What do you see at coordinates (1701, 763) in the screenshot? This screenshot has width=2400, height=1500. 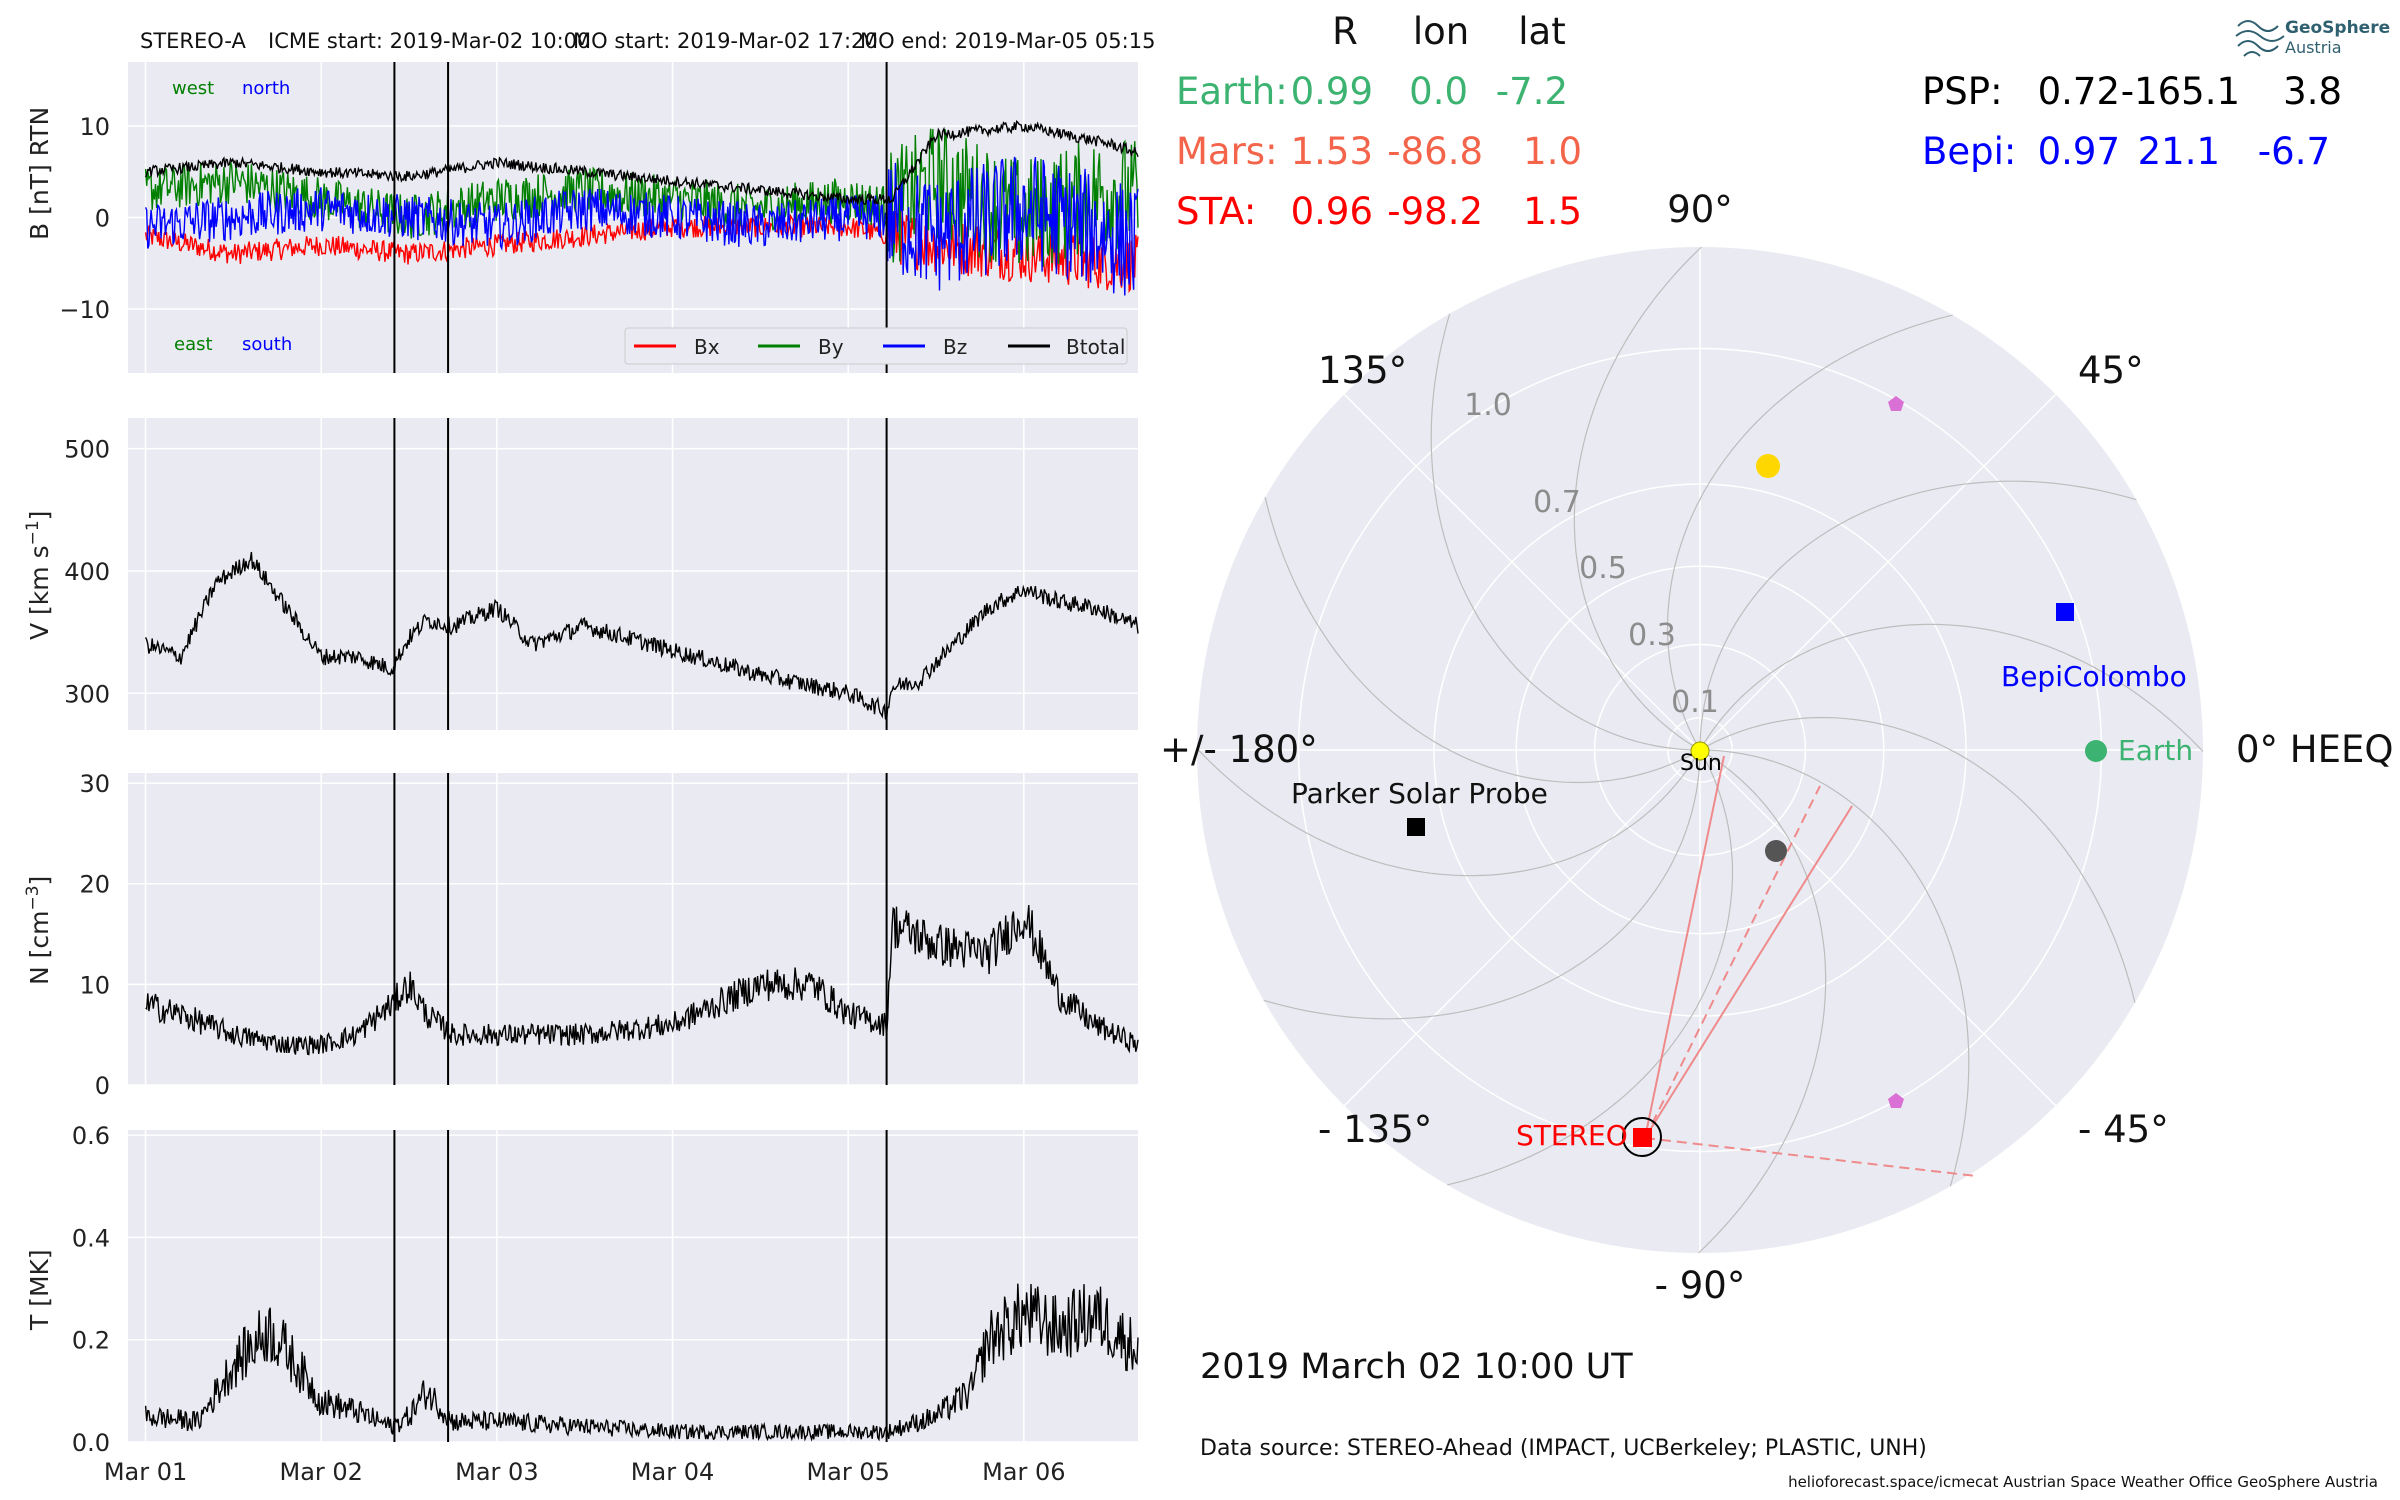 I see `sun-label: Sun` at bounding box center [1701, 763].